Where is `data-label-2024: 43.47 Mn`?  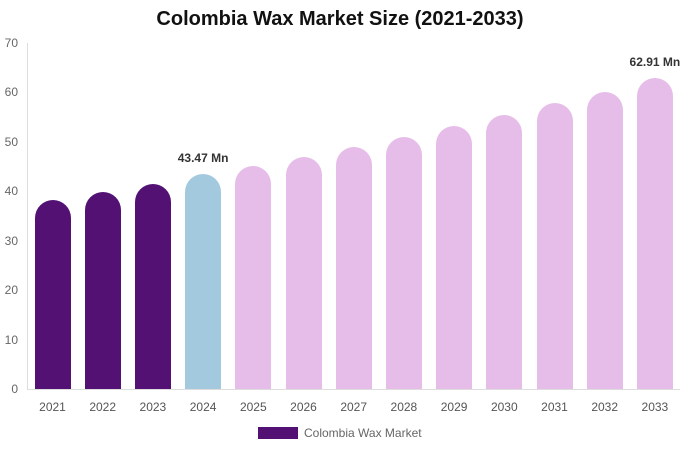 data-label-2024: 43.47 Mn is located at coordinates (203, 158).